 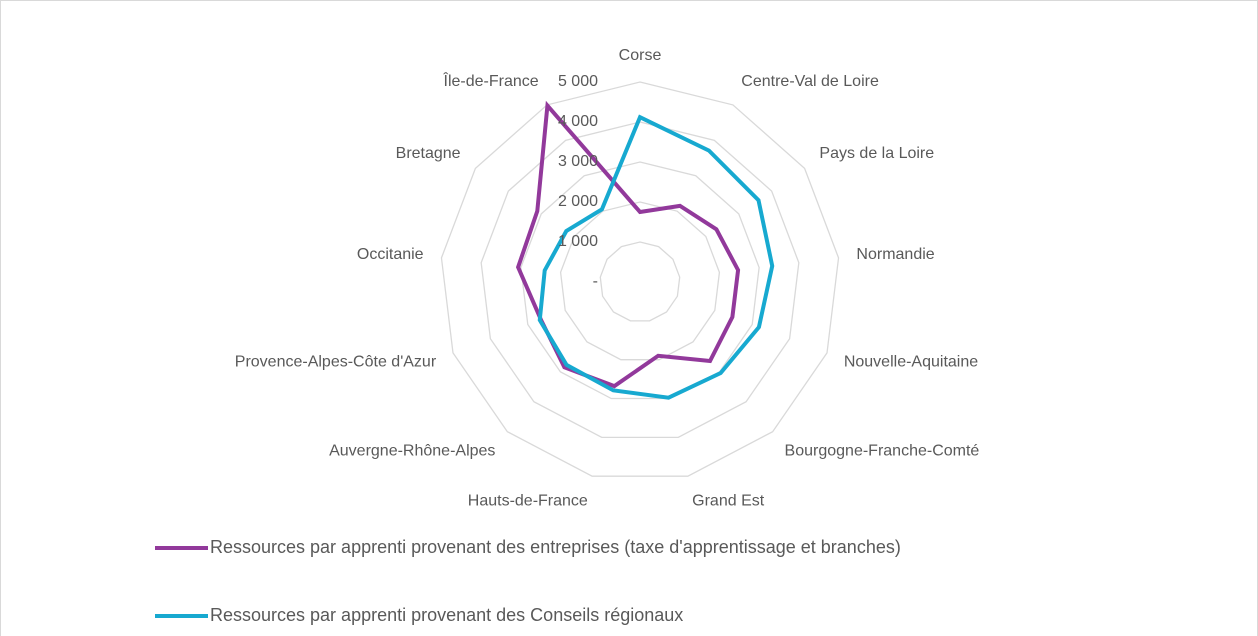 What do you see at coordinates (578, 161) in the screenshot?
I see `y-tick-label: 3 000` at bounding box center [578, 161].